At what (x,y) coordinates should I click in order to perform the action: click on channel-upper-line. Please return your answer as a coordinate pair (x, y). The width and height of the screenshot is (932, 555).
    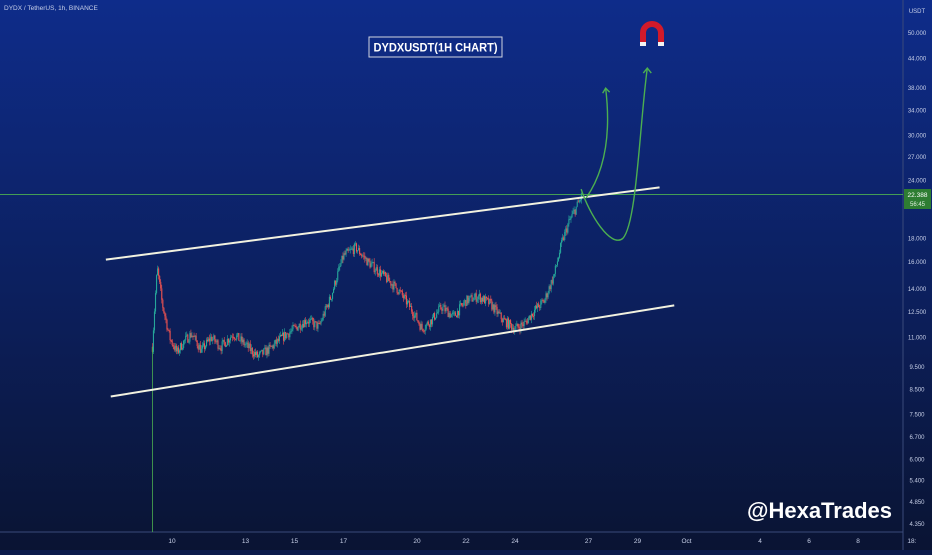
    Looking at the image, I should click on (382, 223).